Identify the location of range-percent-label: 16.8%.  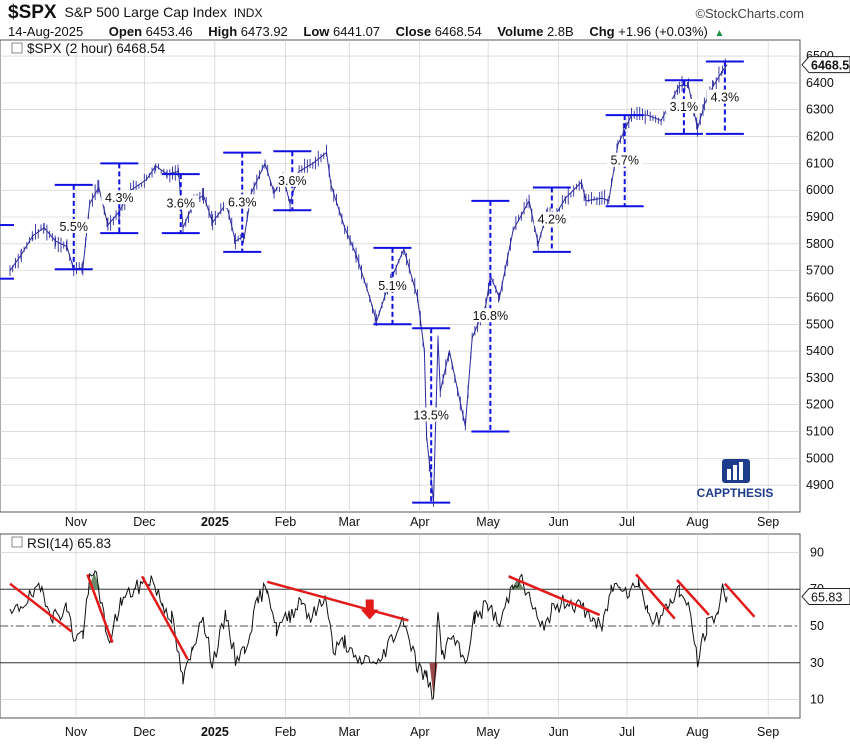
(490, 316).